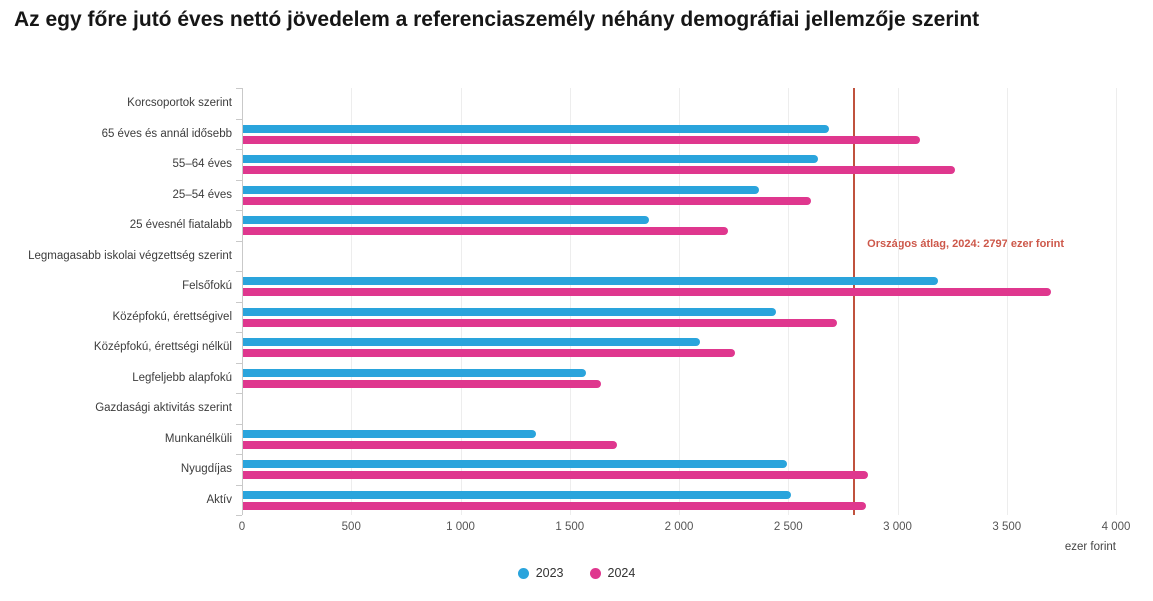 The width and height of the screenshot is (1153, 601). I want to click on x-tick-label-4000: 4 000, so click(1116, 527).